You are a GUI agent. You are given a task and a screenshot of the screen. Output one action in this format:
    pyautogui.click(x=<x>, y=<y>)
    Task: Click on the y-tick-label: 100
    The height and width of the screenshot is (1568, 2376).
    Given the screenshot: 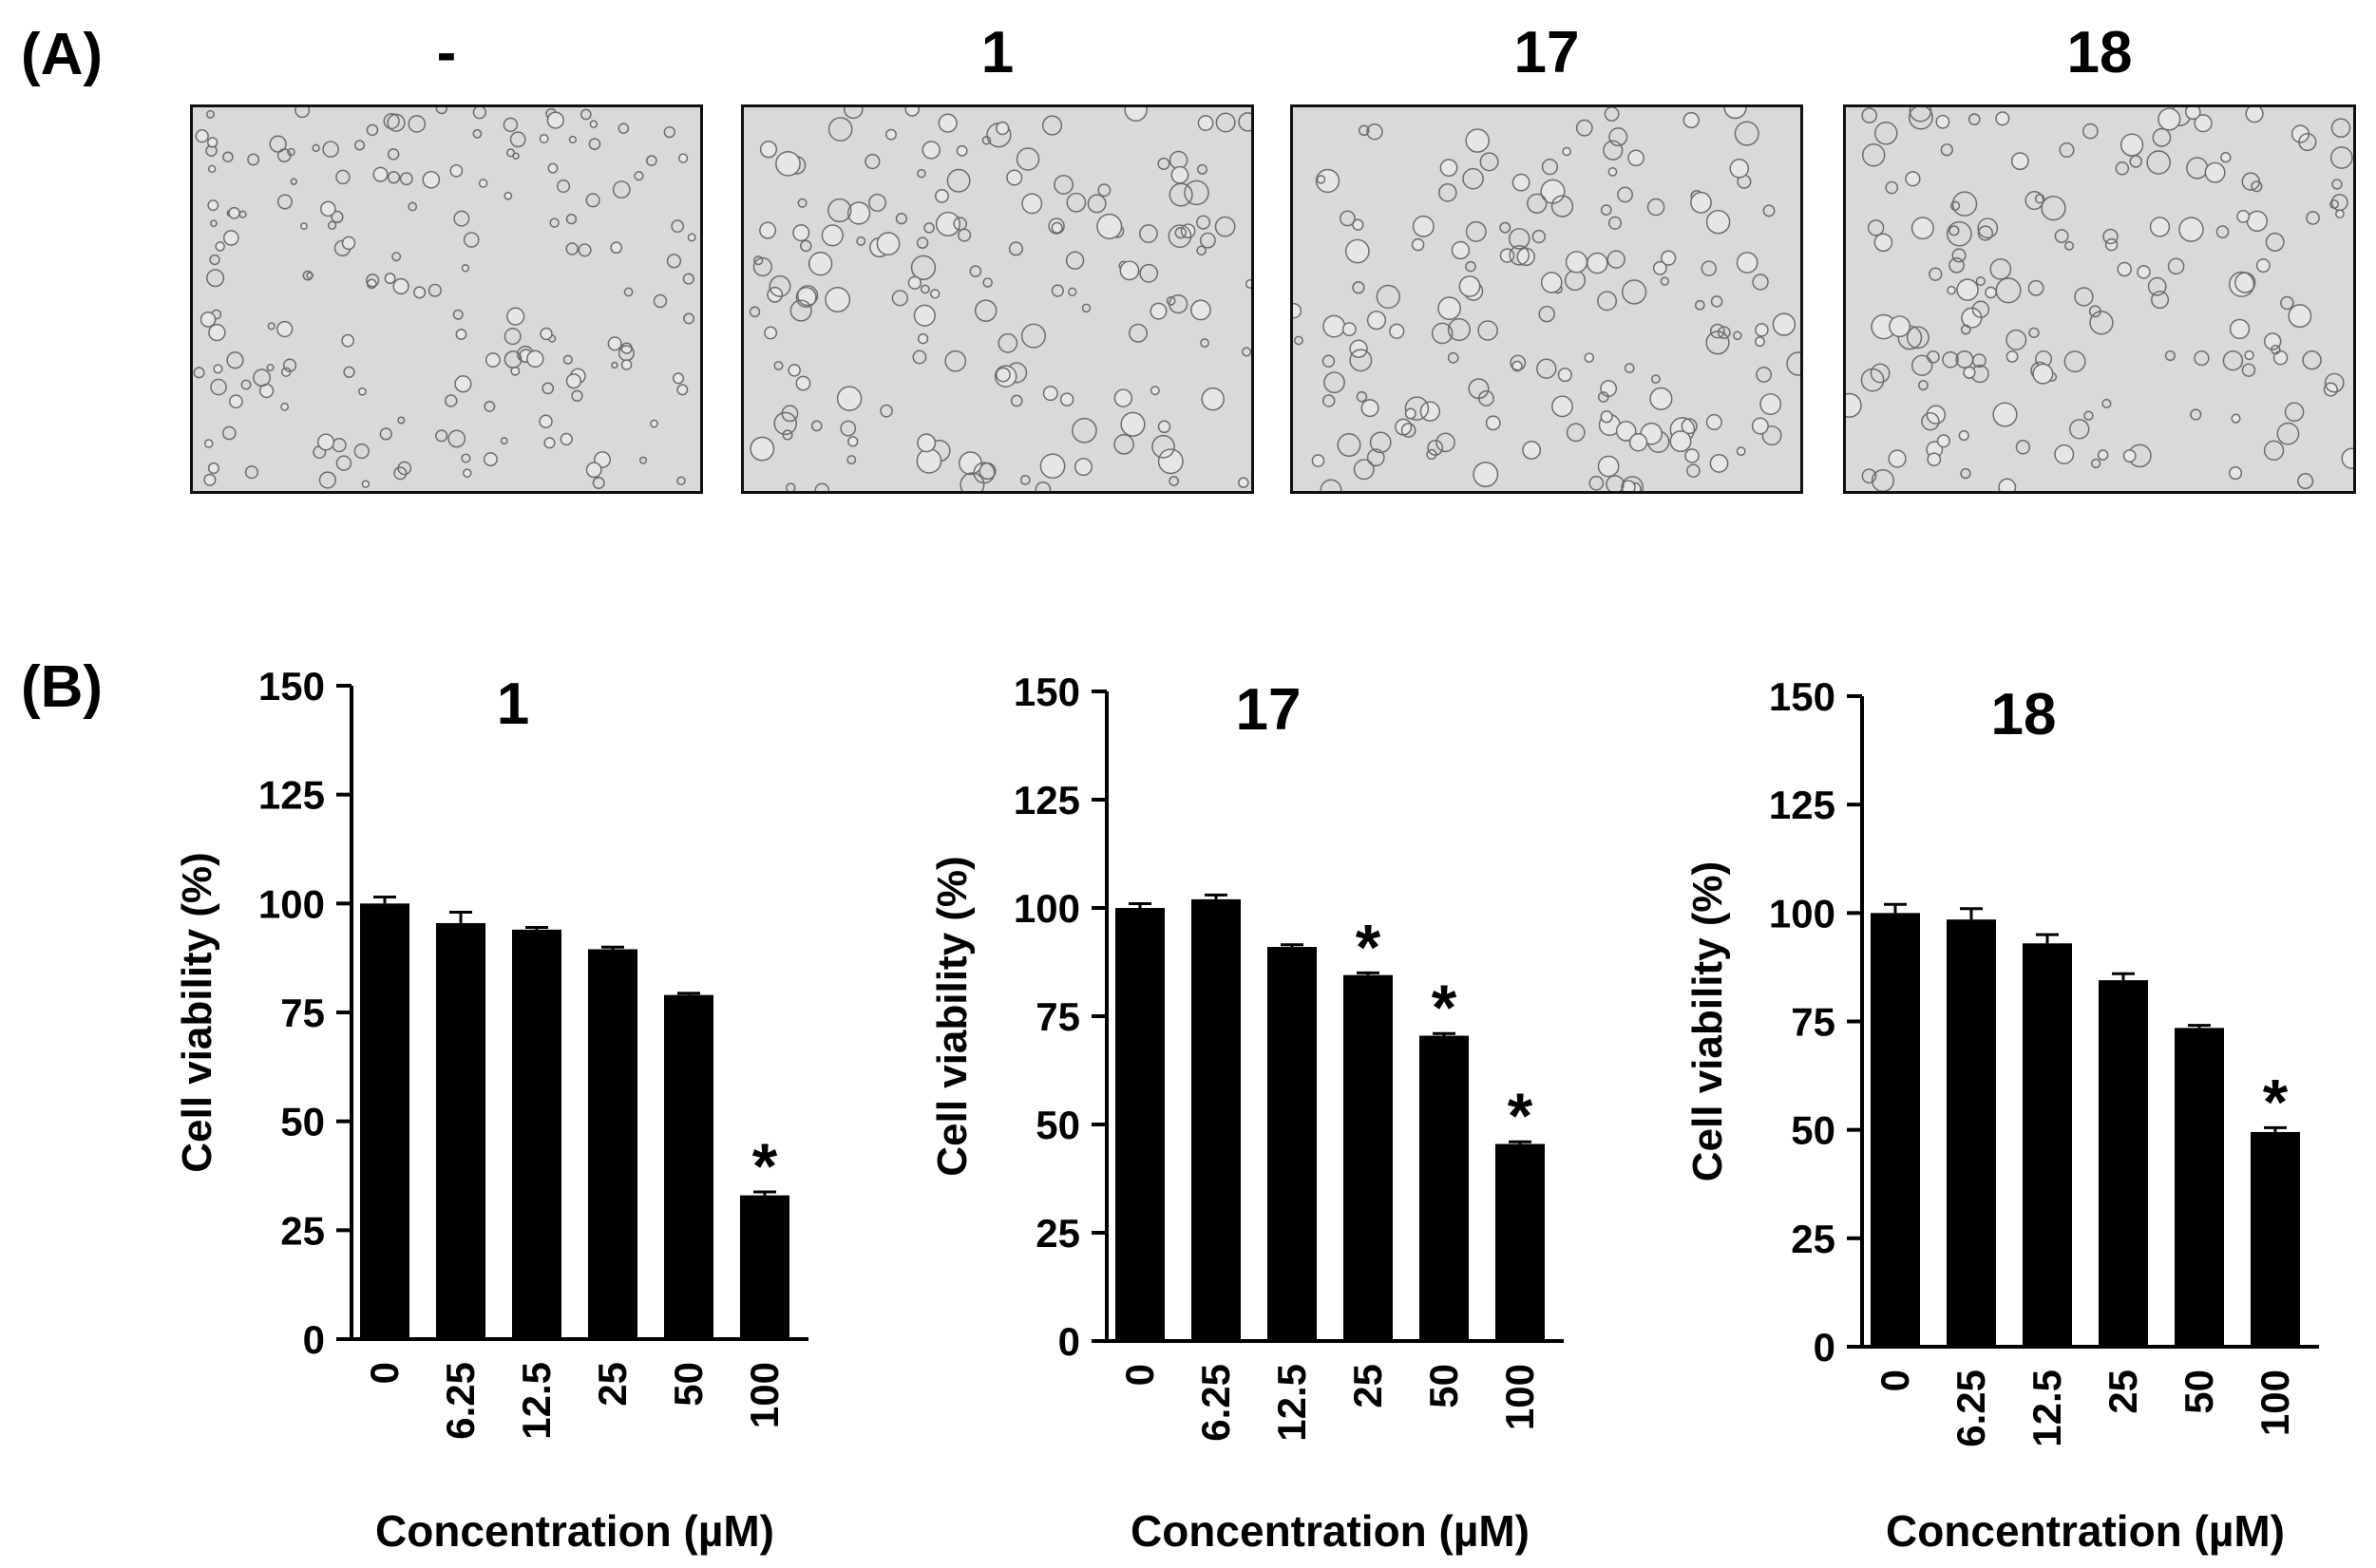 What is the action you would take?
    pyautogui.click(x=1047, y=908)
    